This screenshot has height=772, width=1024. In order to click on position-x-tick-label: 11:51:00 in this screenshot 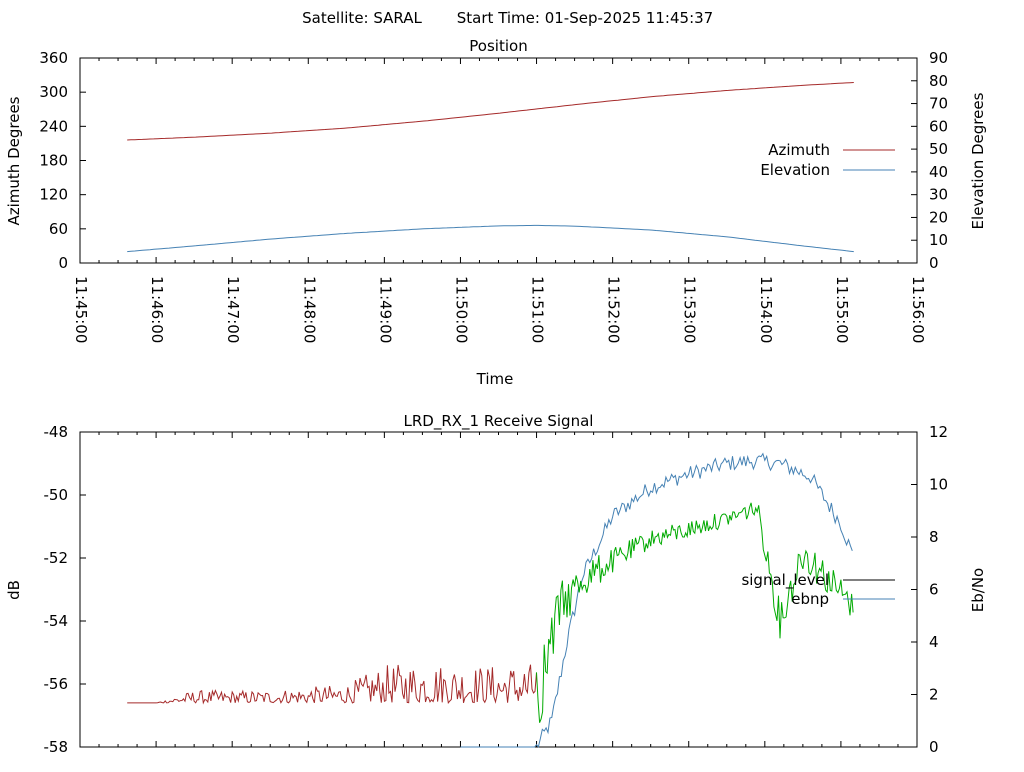, I will do `click(538, 309)`.